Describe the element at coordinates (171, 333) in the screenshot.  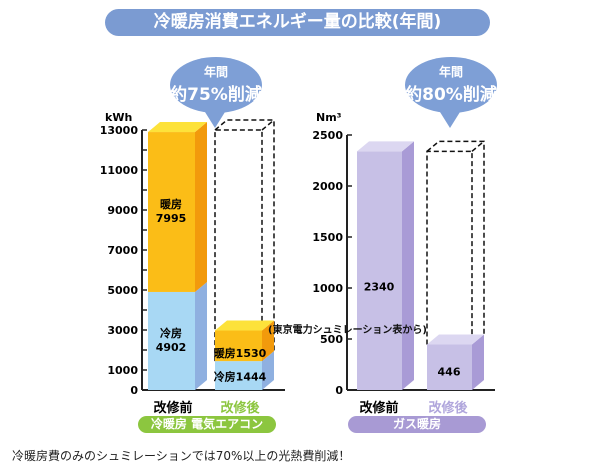
I see `bar-label-cooling-name: 冷房` at that location.